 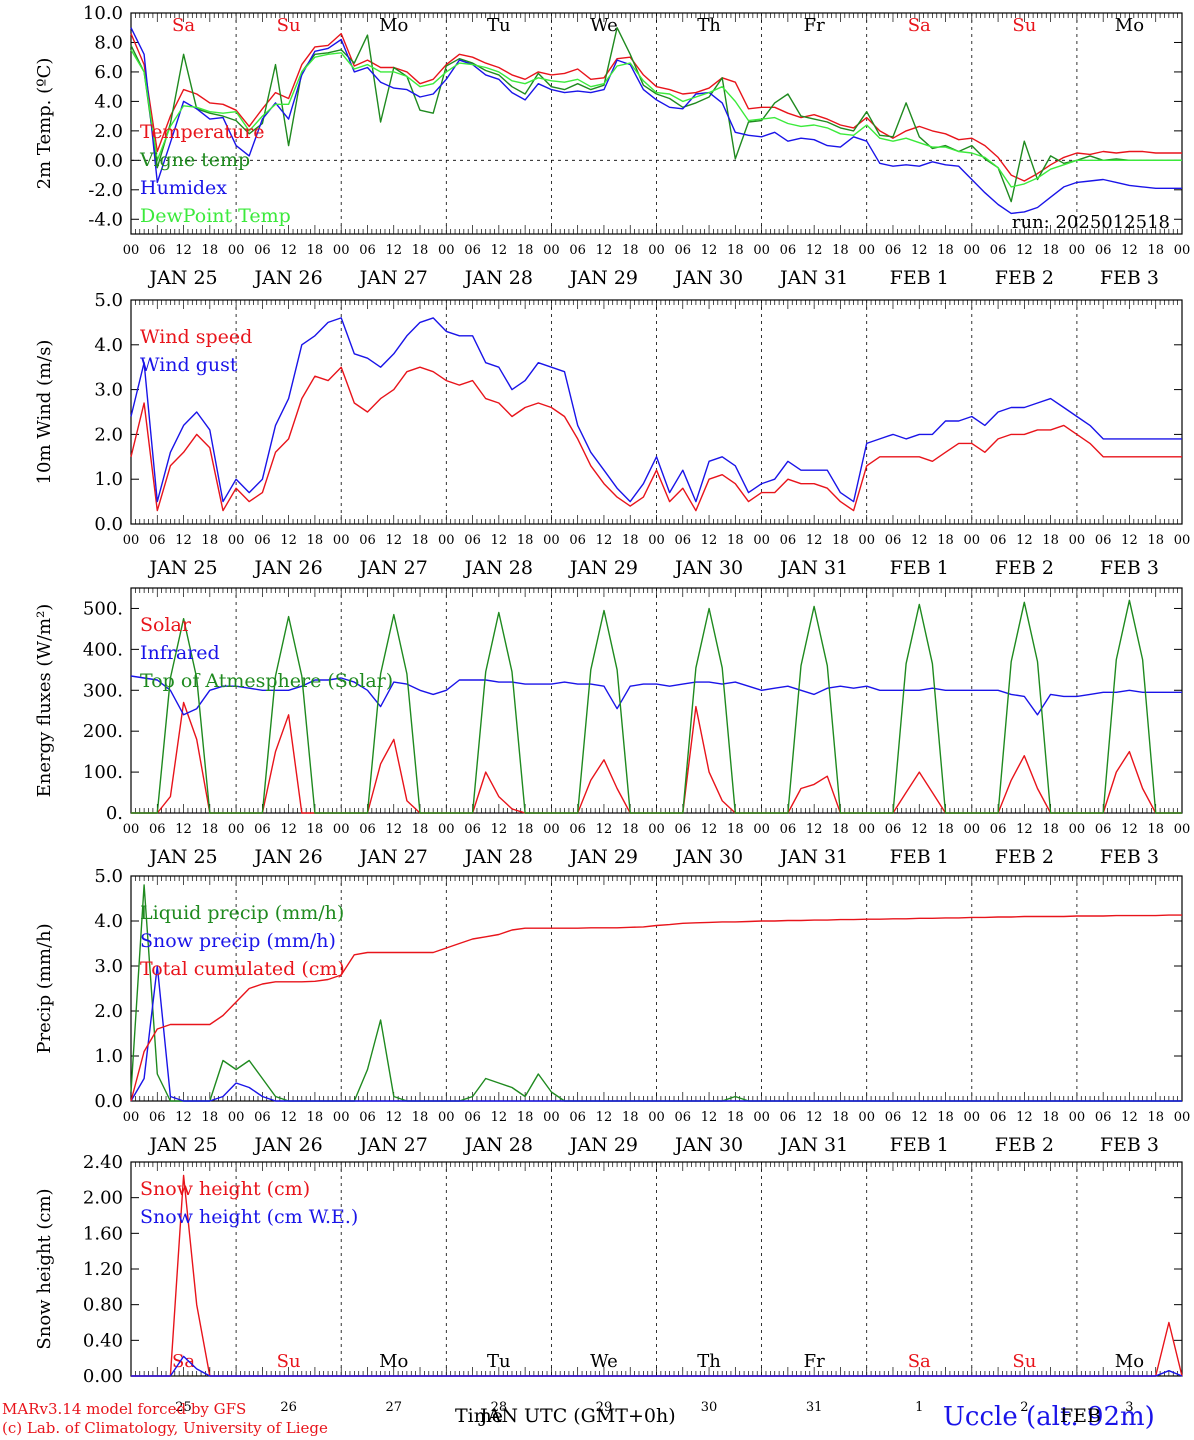 I want to click on y-tick-label: 400., so click(x=103, y=649).